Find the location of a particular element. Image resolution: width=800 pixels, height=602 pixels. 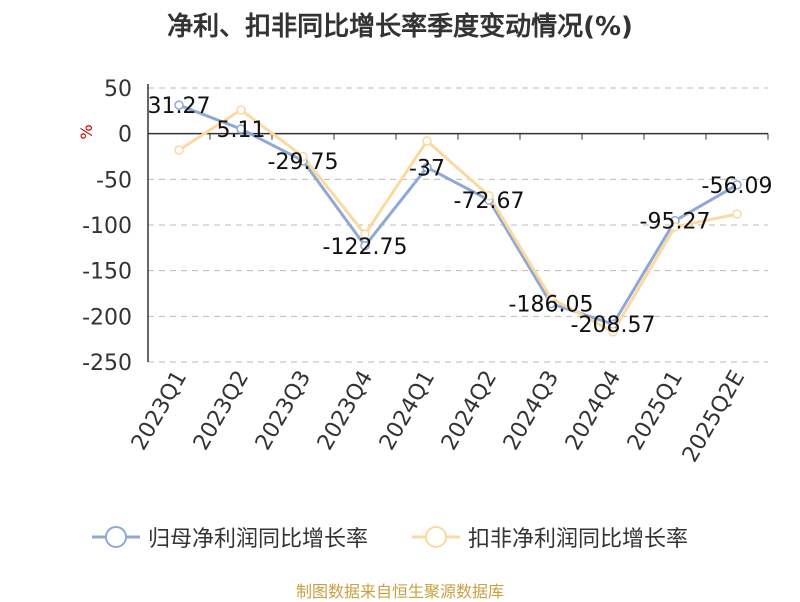

y-tick-label: -50 is located at coordinates (114, 180).